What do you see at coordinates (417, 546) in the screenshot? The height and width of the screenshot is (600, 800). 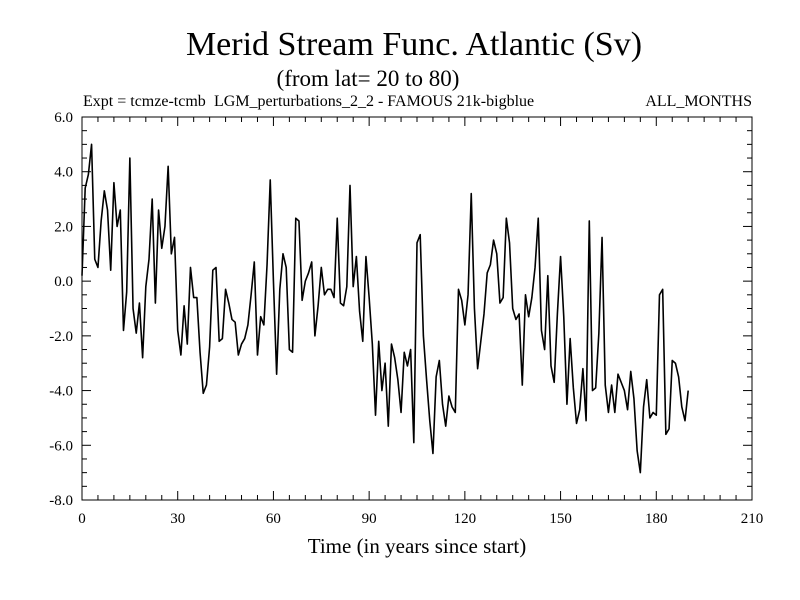 I see `x-axis-label: Time (in years since start)` at bounding box center [417, 546].